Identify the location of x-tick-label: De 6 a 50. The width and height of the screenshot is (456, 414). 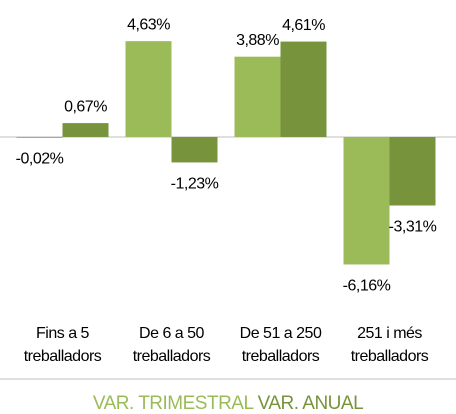
(171, 333).